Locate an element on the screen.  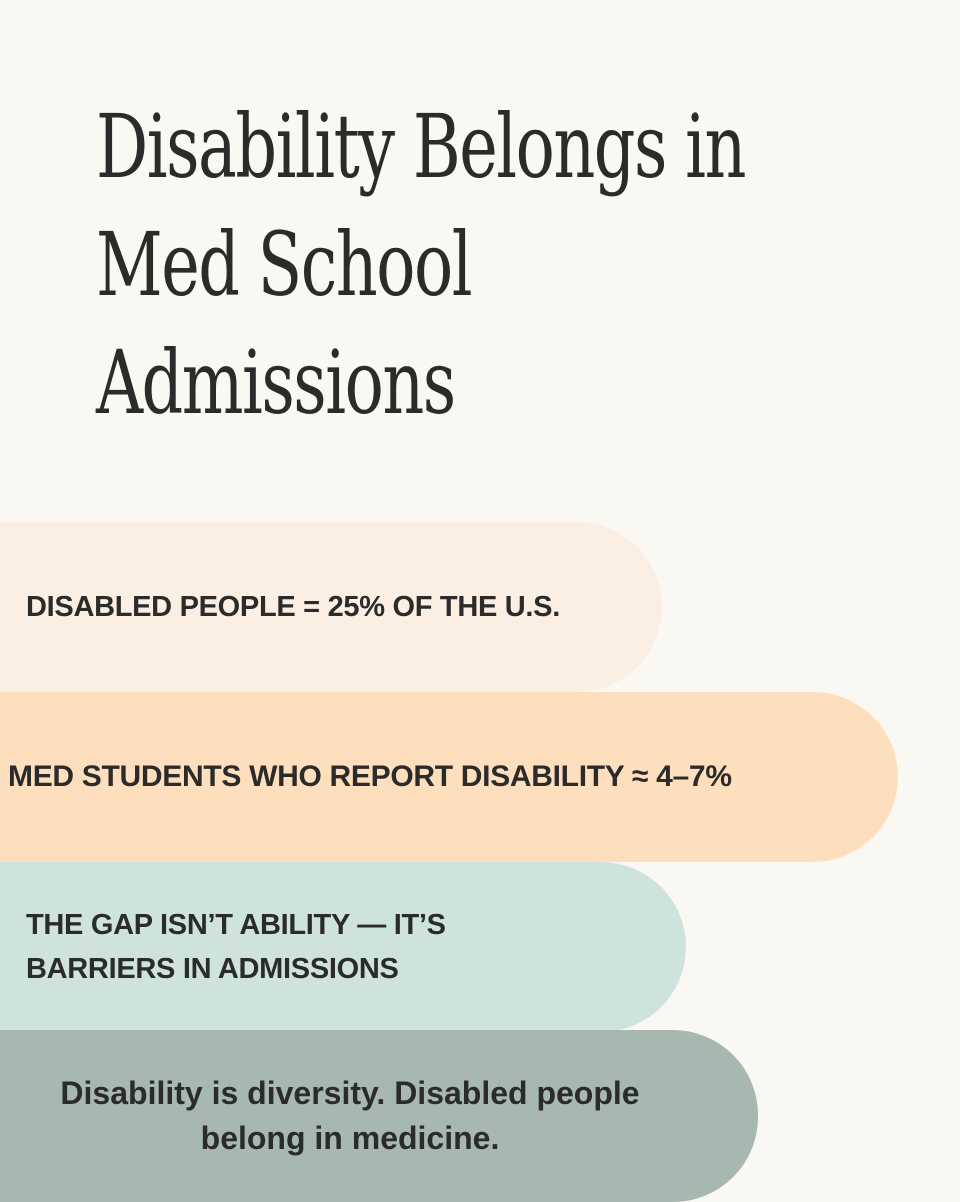
title-line-3: Admissions is located at coordinates (276, 382).